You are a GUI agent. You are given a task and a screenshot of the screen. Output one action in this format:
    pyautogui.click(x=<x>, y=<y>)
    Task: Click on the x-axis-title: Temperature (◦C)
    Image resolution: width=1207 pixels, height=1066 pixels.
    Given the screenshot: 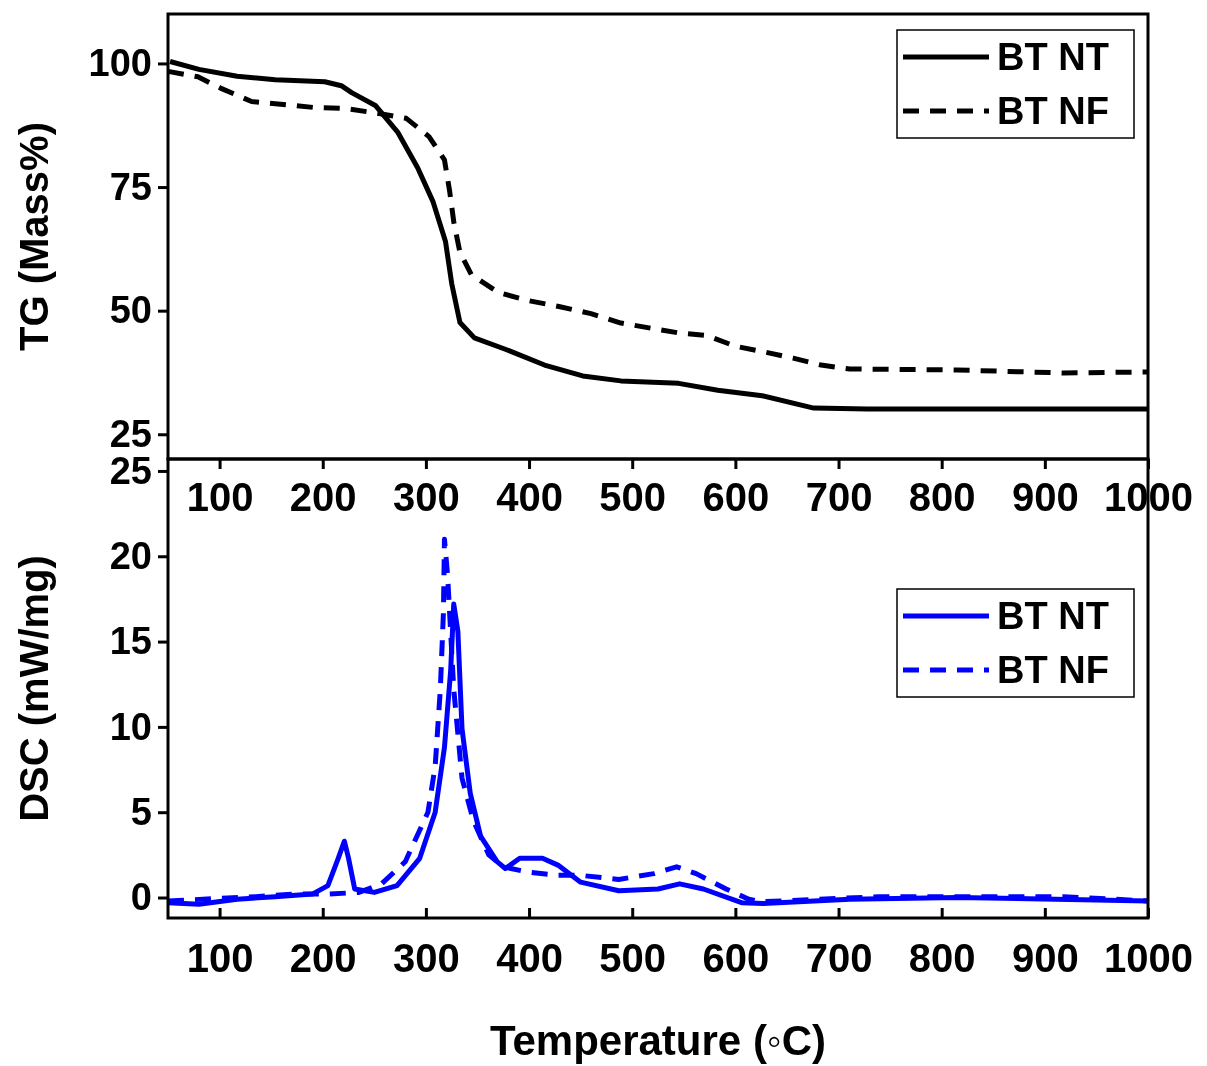 What is the action you would take?
    pyautogui.click(x=658, y=1040)
    